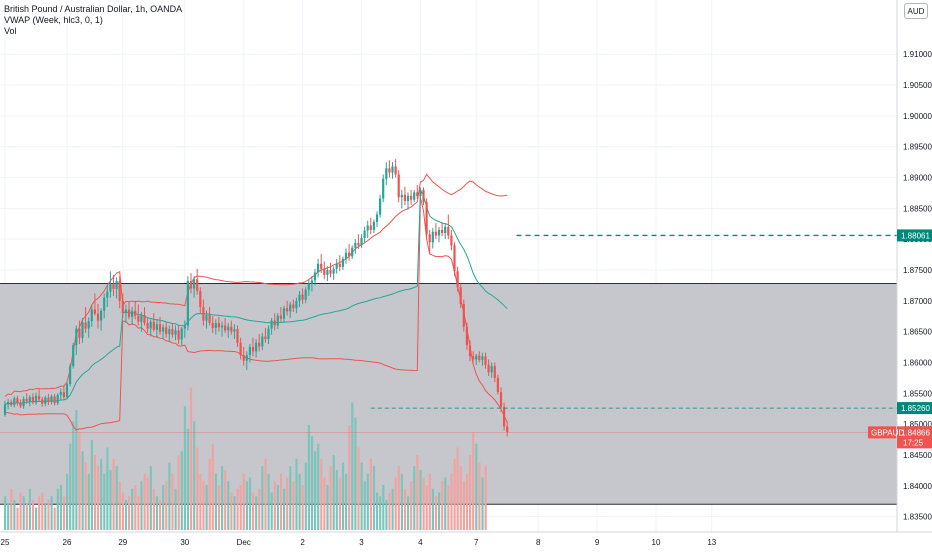 The image size is (932, 555). What do you see at coordinates (10, 31) in the screenshot?
I see `volume-indicator-label: Vol` at bounding box center [10, 31].